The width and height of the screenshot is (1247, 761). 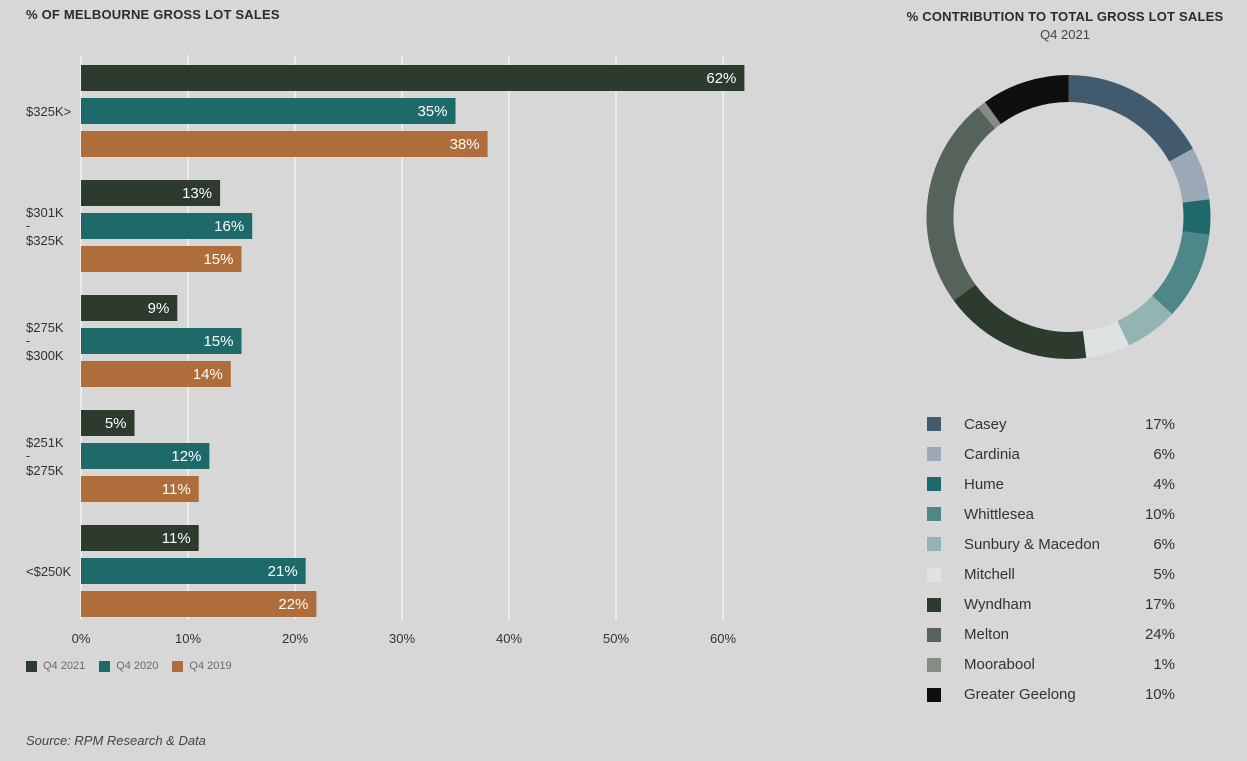 I want to click on donut-legend-item: Greater Geelong 10%, so click(x=1057, y=695).